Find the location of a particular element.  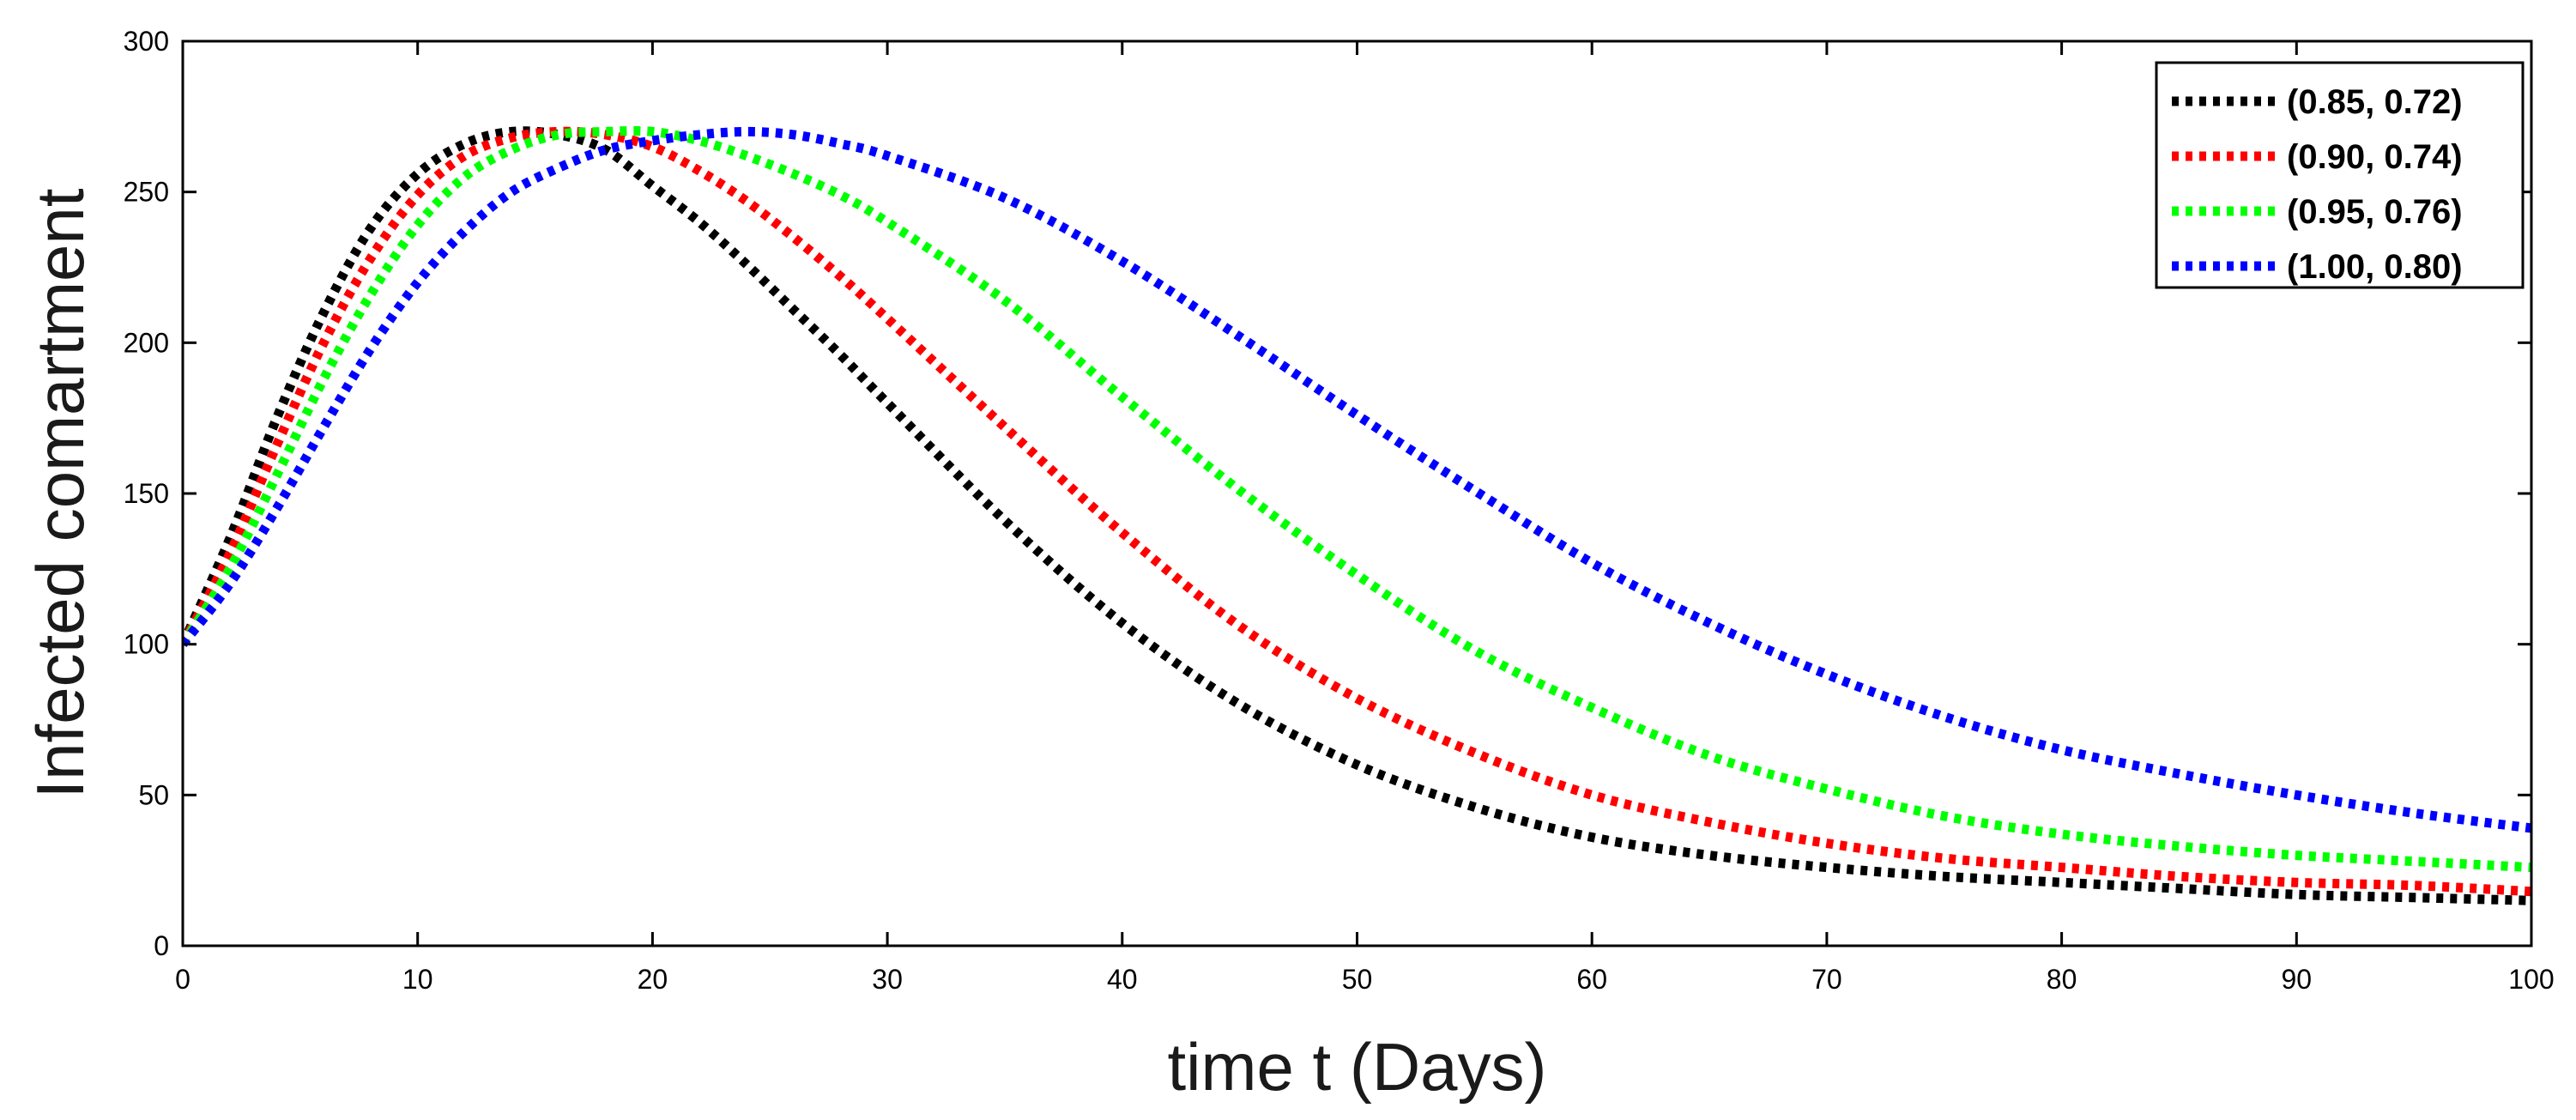

x-tick-label: 90 is located at coordinates (2297, 980).